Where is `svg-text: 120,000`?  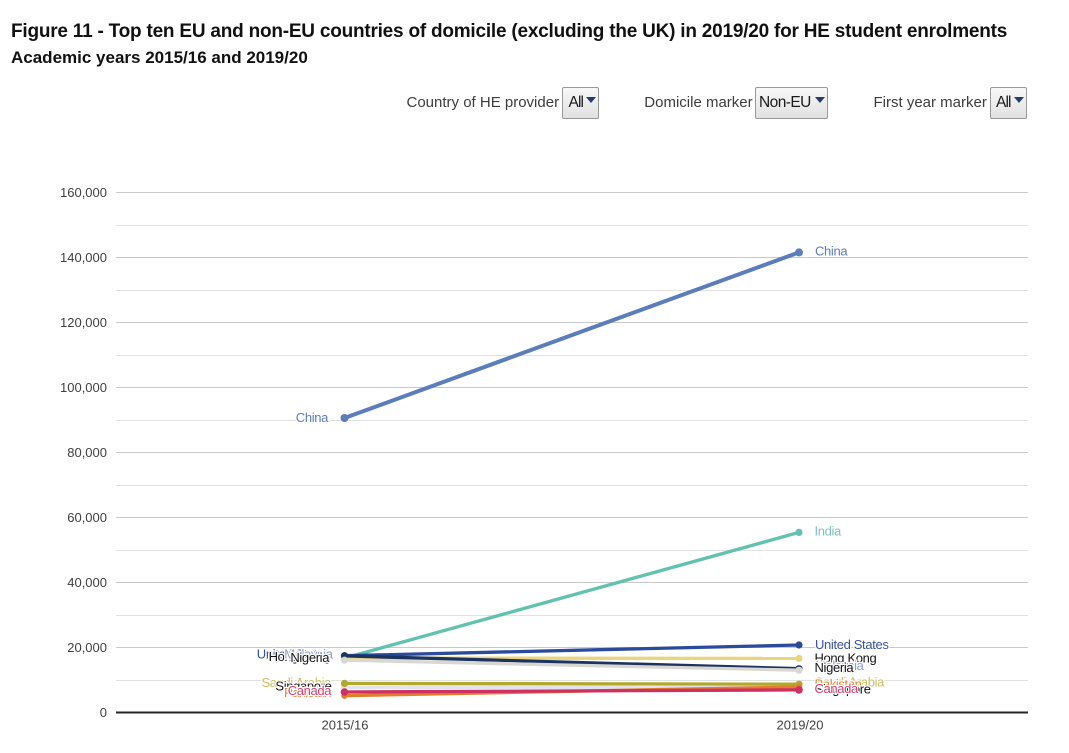
svg-text: 120,000 is located at coordinates (83, 322).